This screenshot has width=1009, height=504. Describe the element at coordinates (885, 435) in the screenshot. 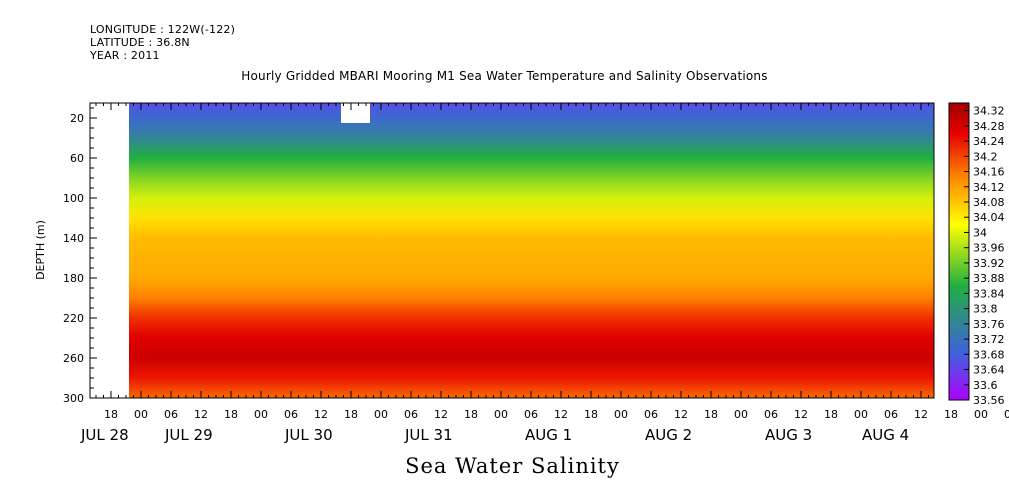

I see `x-day-label: AUG 4` at that location.